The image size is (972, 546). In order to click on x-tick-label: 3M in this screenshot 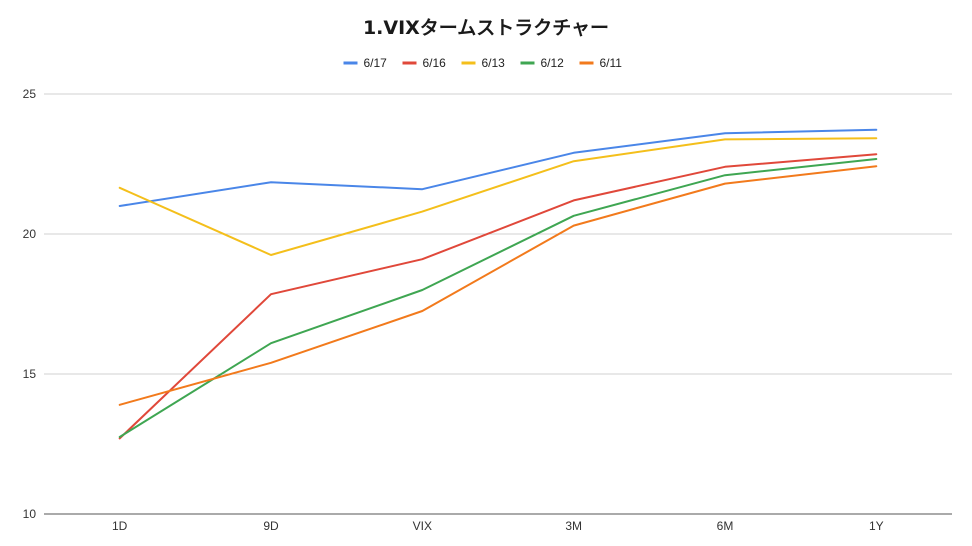, I will do `click(573, 526)`.